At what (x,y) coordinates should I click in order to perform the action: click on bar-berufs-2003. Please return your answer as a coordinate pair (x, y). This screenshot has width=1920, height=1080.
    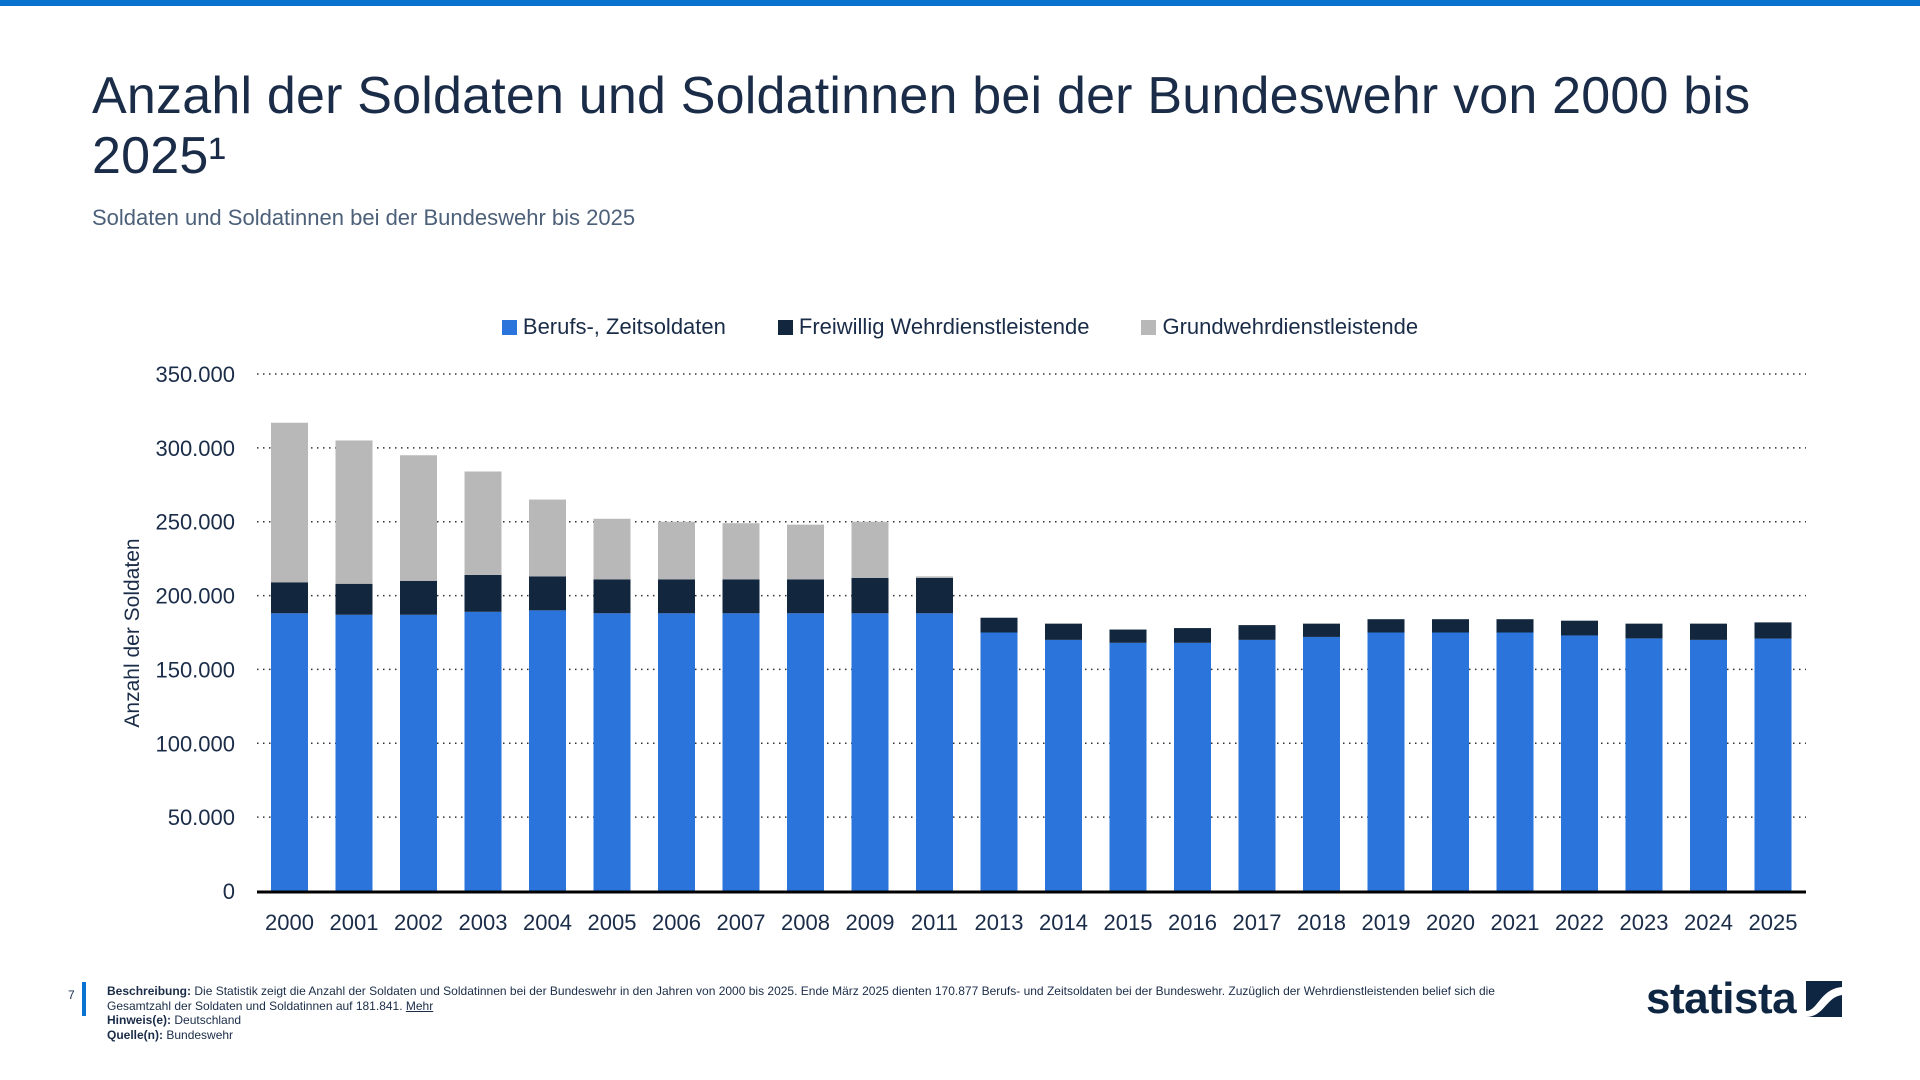
    Looking at the image, I should click on (483, 751).